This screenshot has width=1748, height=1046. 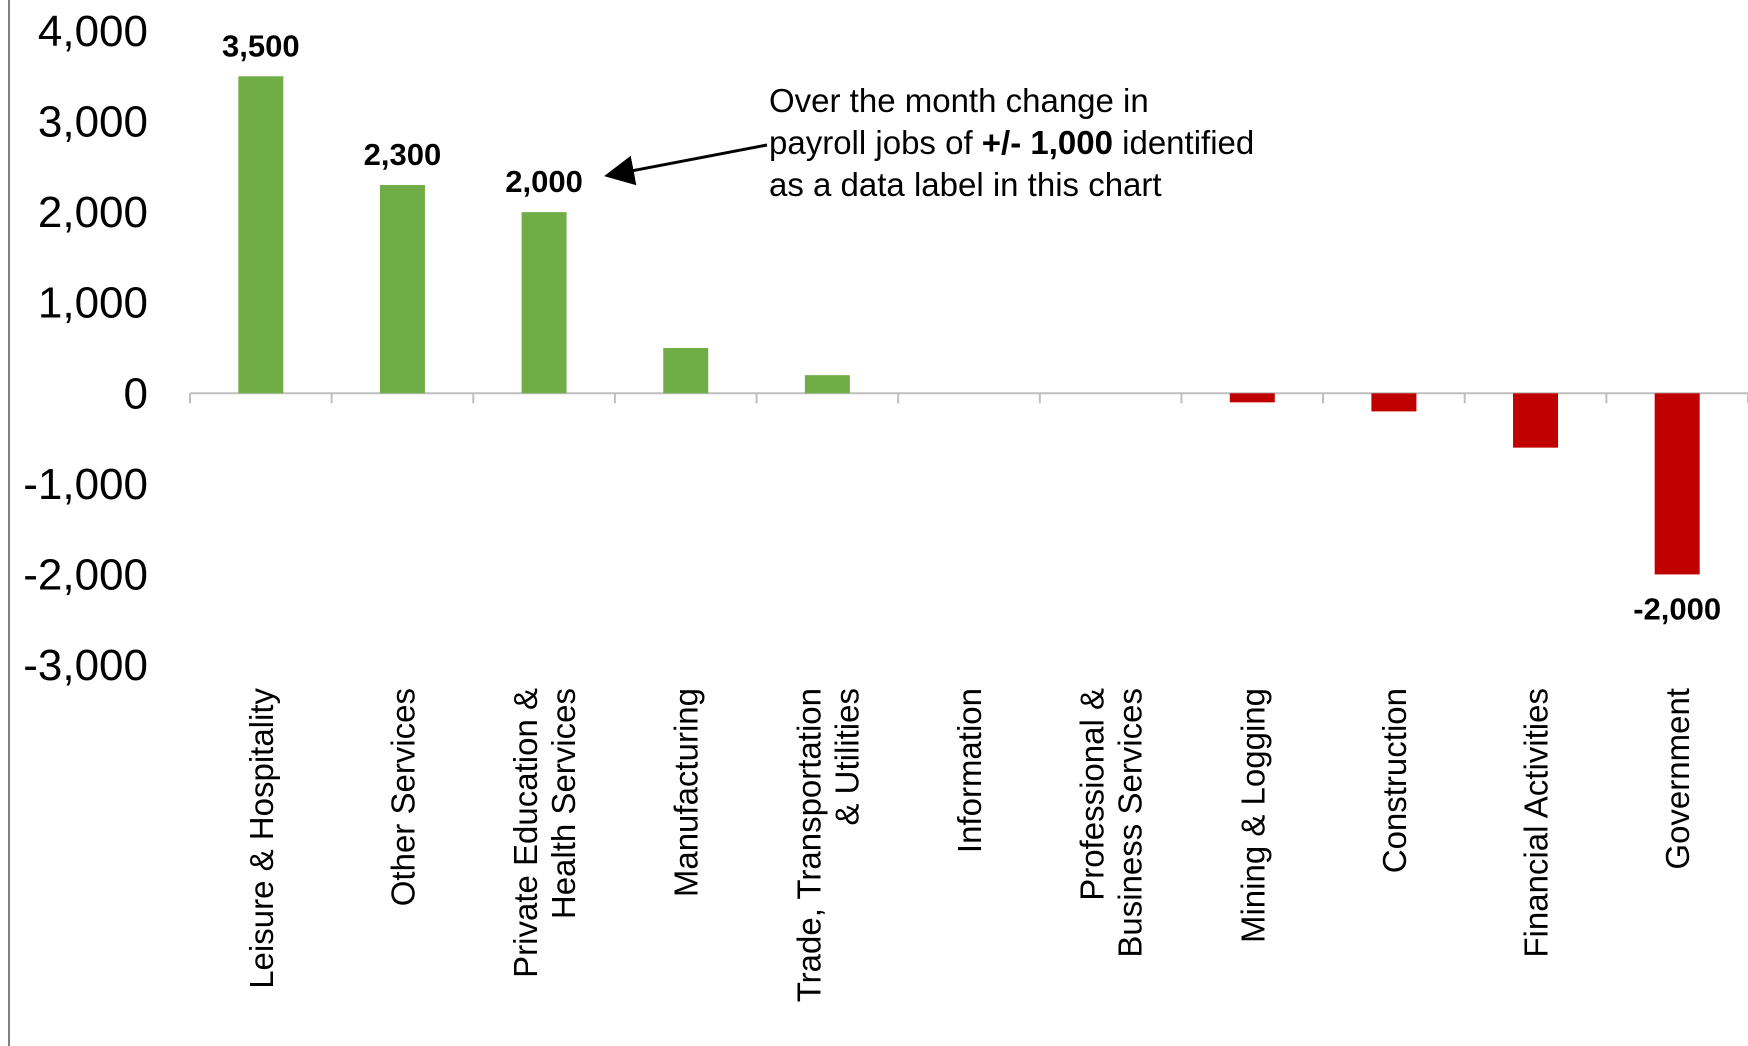 I want to click on y-tick-label: 1,000, so click(x=93, y=303).